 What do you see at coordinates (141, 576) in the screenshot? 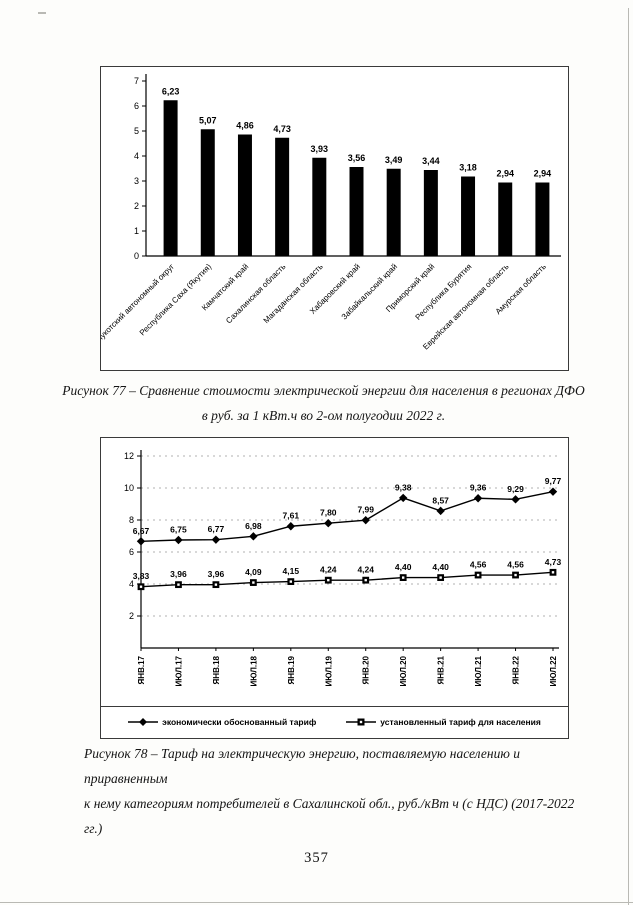
I see `svg-text: 3,83` at bounding box center [141, 576].